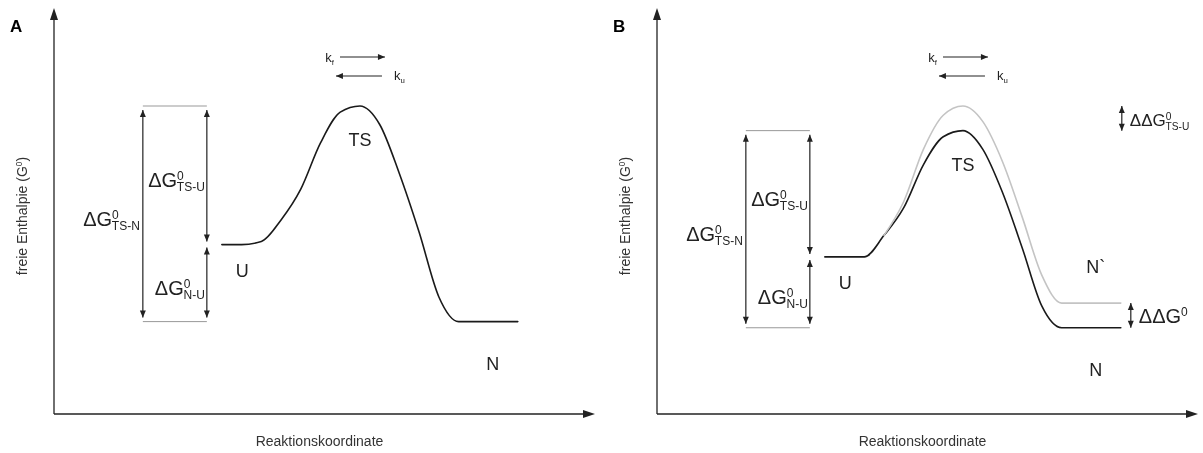 This screenshot has width=1203, height=453. What do you see at coordinates (1163, 316) in the screenshot?
I see `annotation: ΔΔG$^{0}$` at bounding box center [1163, 316].